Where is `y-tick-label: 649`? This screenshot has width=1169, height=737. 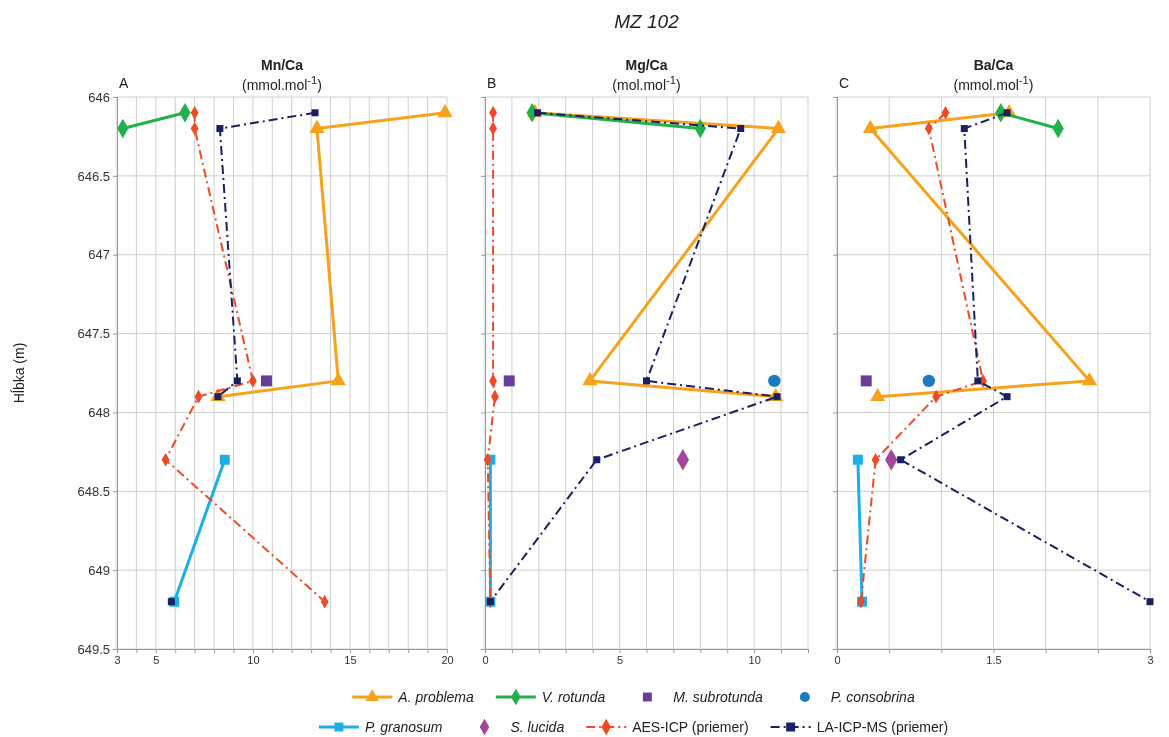
y-tick-label: 649 is located at coordinates (99, 570).